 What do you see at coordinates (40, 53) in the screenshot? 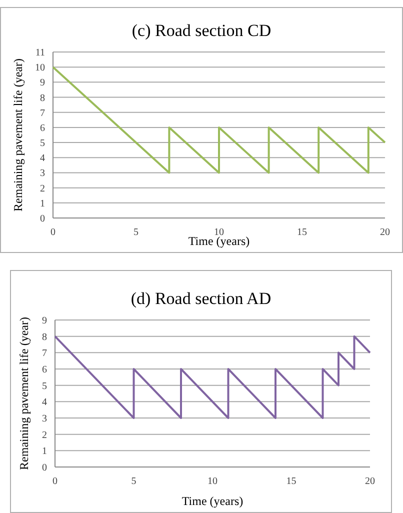
I see `y-tick-label: 11` at bounding box center [40, 53].